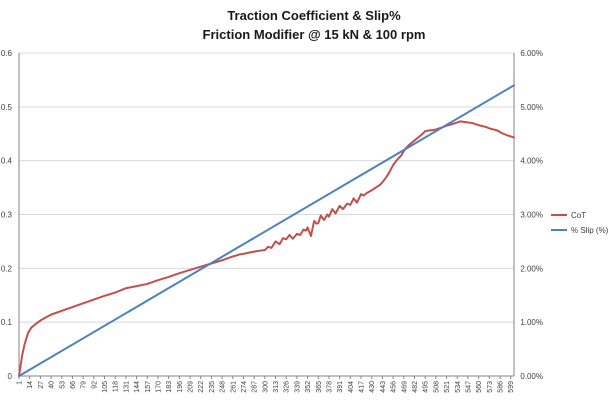 This screenshot has width=612, height=405. Describe the element at coordinates (20, 383) in the screenshot. I see `x-tick-label: 1` at that location.